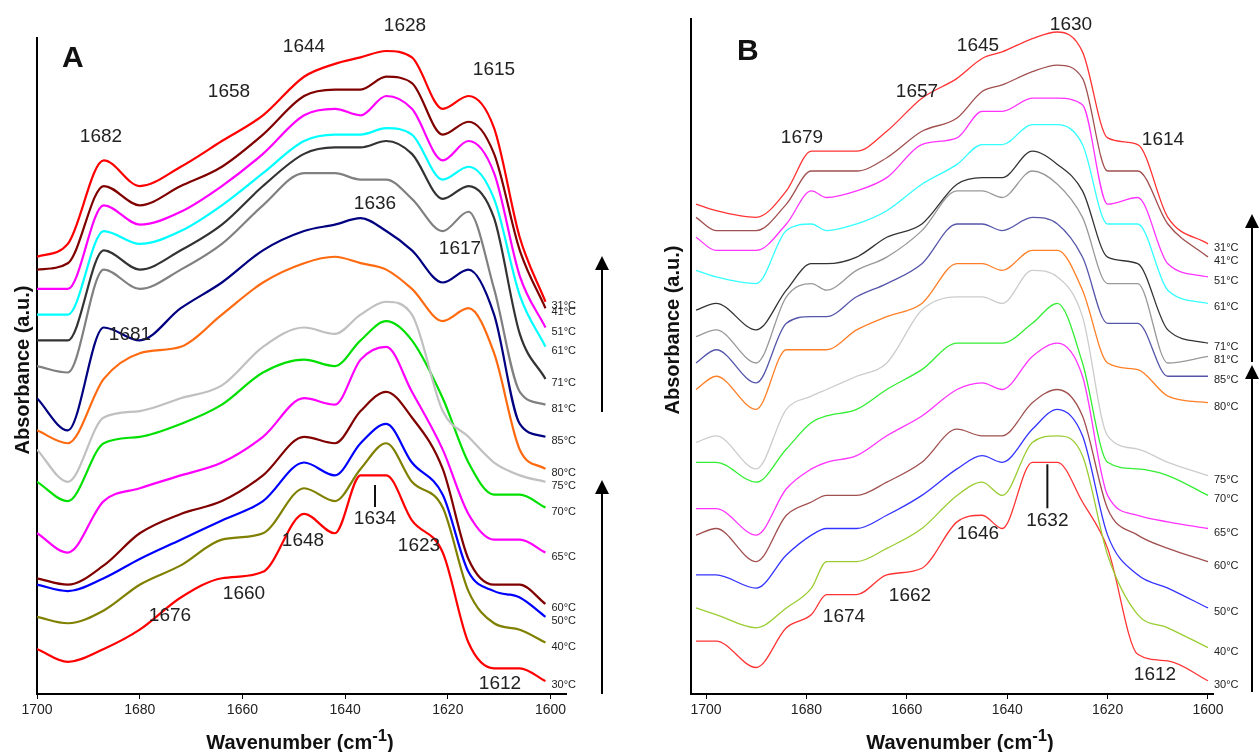  I want to click on series-label: 31°C, so click(1226, 246).